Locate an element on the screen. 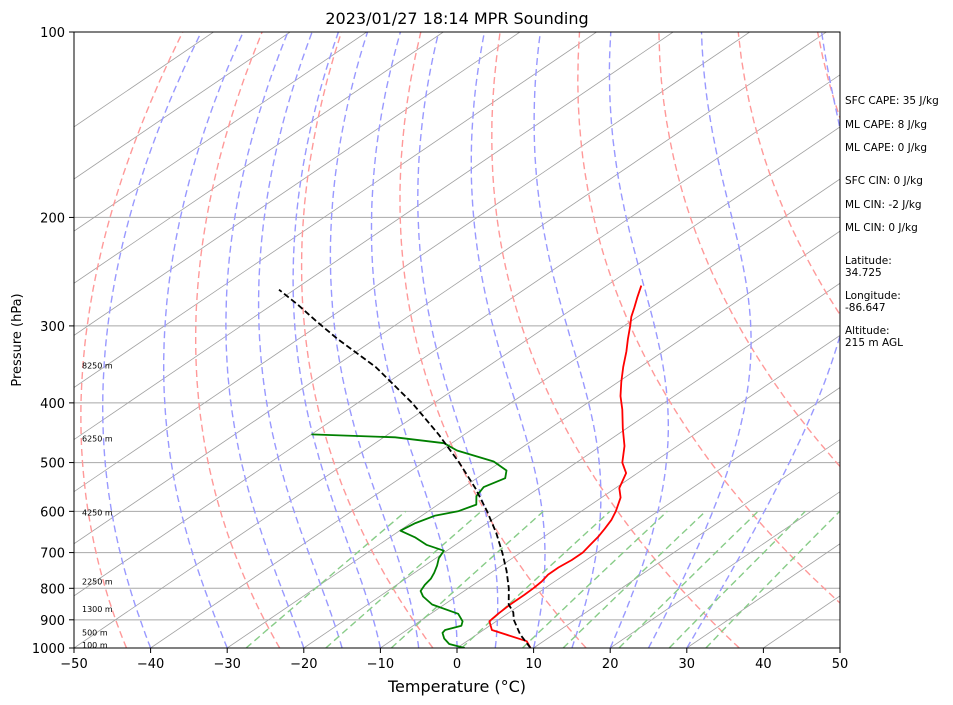  y-tick-label: 400 is located at coordinates (52, 404).